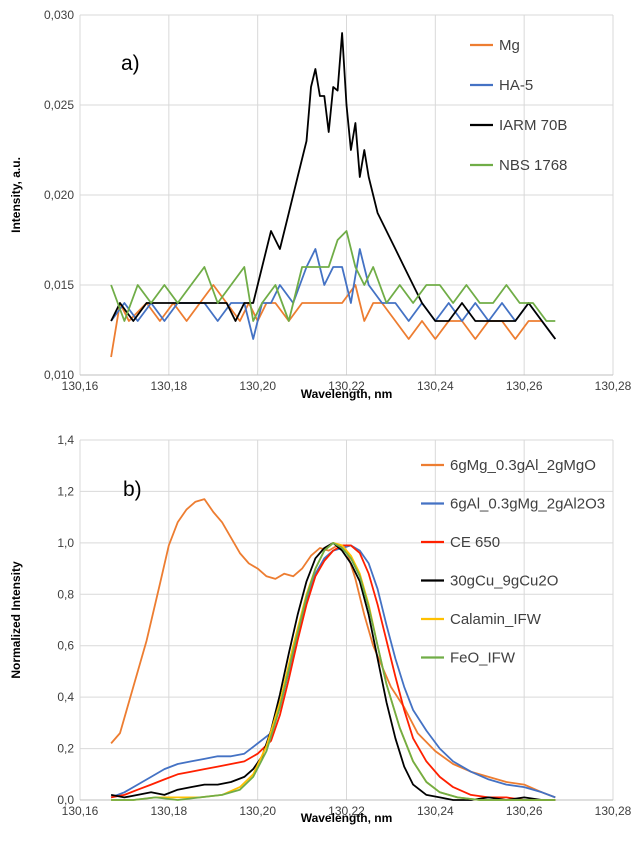  What do you see at coordinates (65, 800) in the screenshot?
I see `y-tick-label: 0,0` at bounding box center [65, 800].